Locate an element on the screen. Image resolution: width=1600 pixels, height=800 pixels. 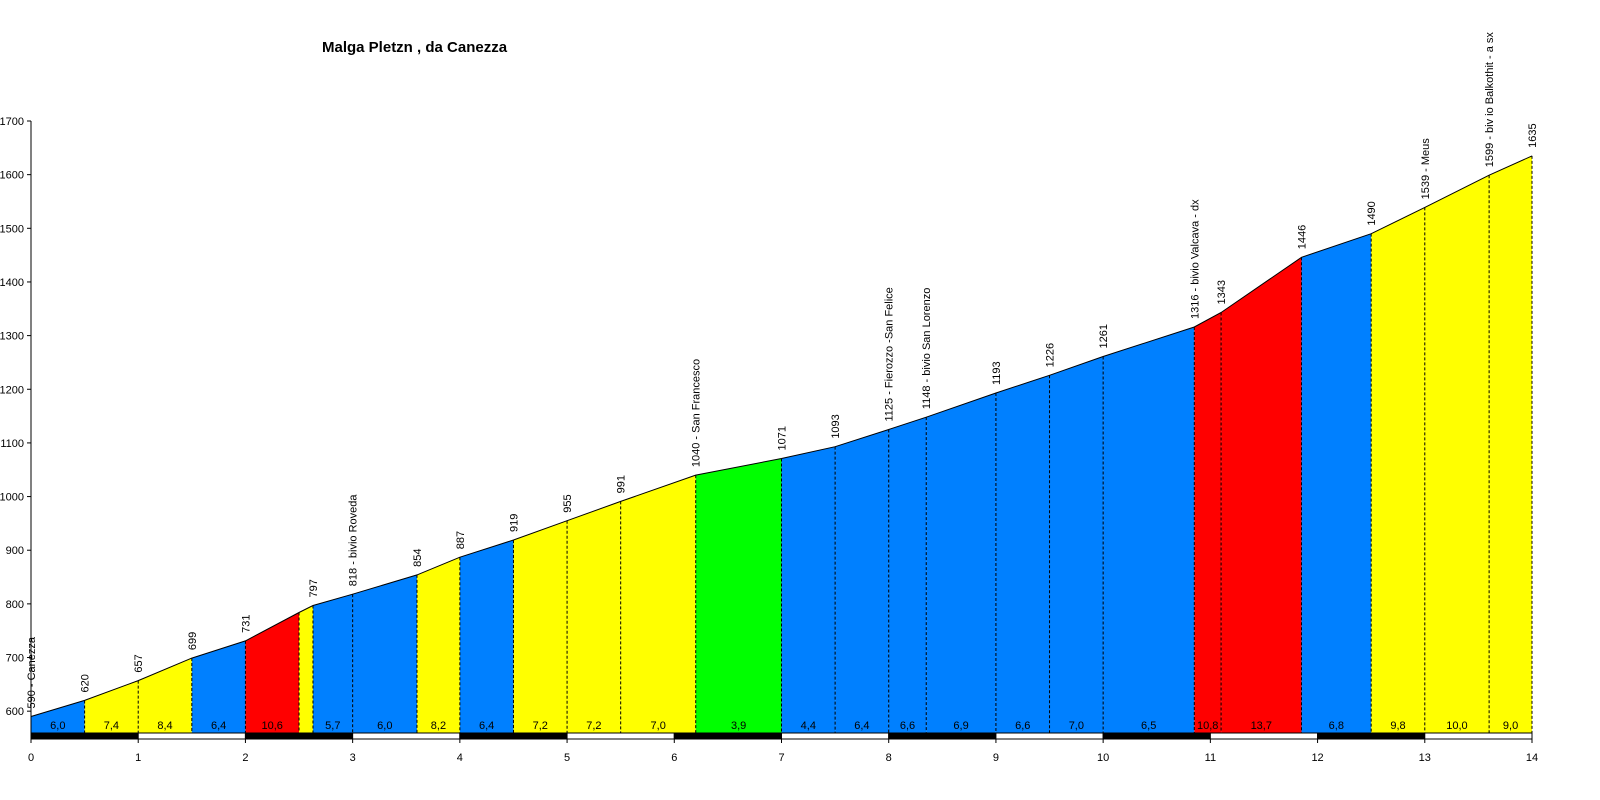
elevation-label: 991 is located at coordinates (622, 484).